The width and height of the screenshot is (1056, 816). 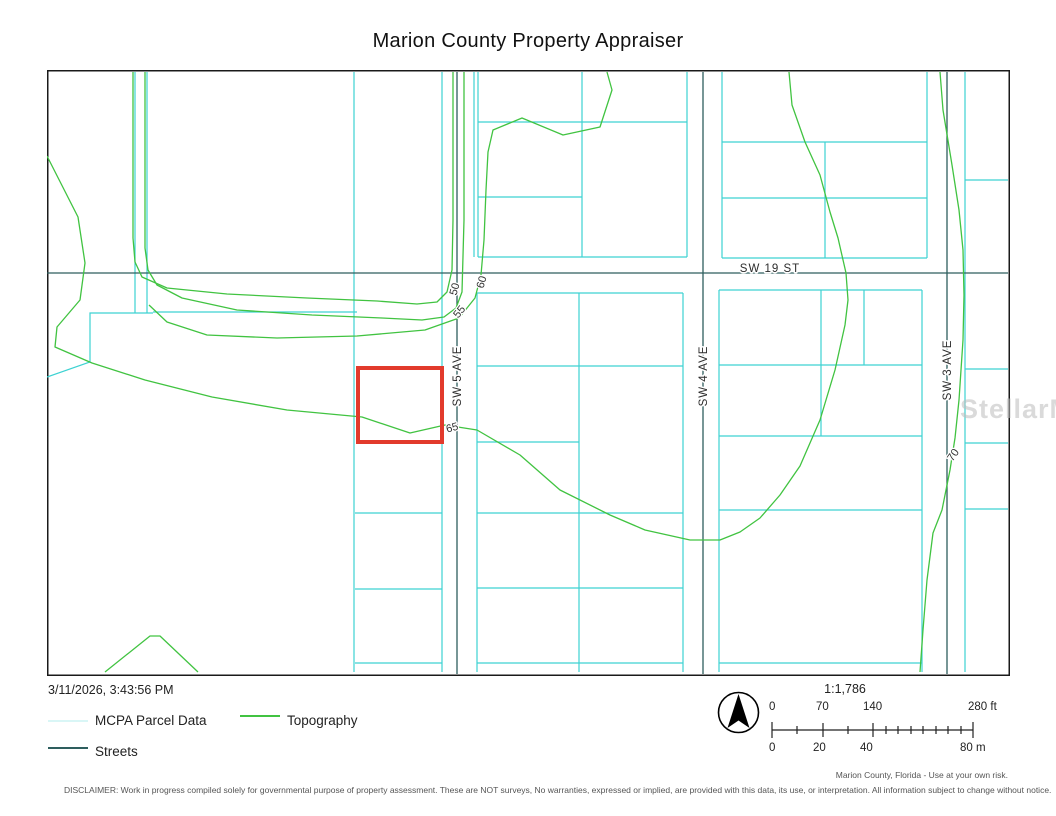 What do you see at coordinates (973, 748) in the screenshot?
I see `scale-m-80: 80 m` at bounding box center [973, 748].